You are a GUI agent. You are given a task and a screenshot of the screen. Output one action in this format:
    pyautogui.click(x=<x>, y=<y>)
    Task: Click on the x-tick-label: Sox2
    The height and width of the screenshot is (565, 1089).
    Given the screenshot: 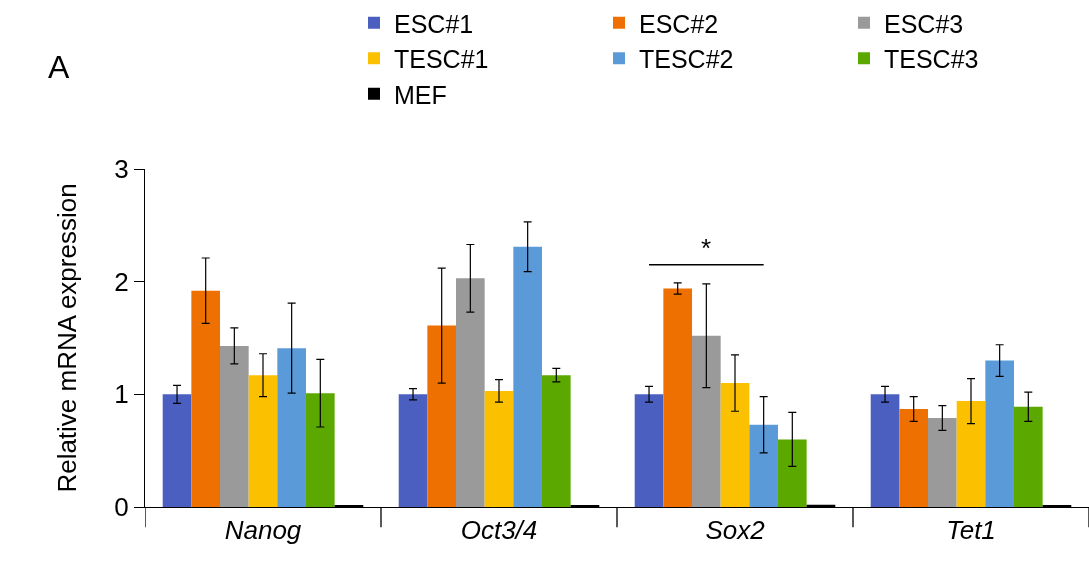 What is the action you would take?
    pyautogui.click(x=735, y=530)
    